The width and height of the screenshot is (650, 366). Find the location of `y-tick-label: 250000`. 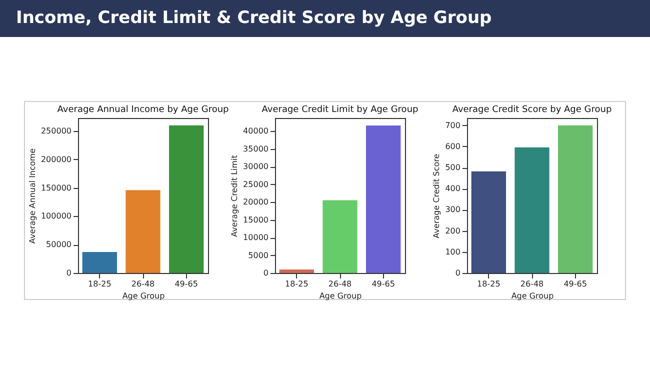

y-tick-label: 250000 is located at coordinates (56, 131).